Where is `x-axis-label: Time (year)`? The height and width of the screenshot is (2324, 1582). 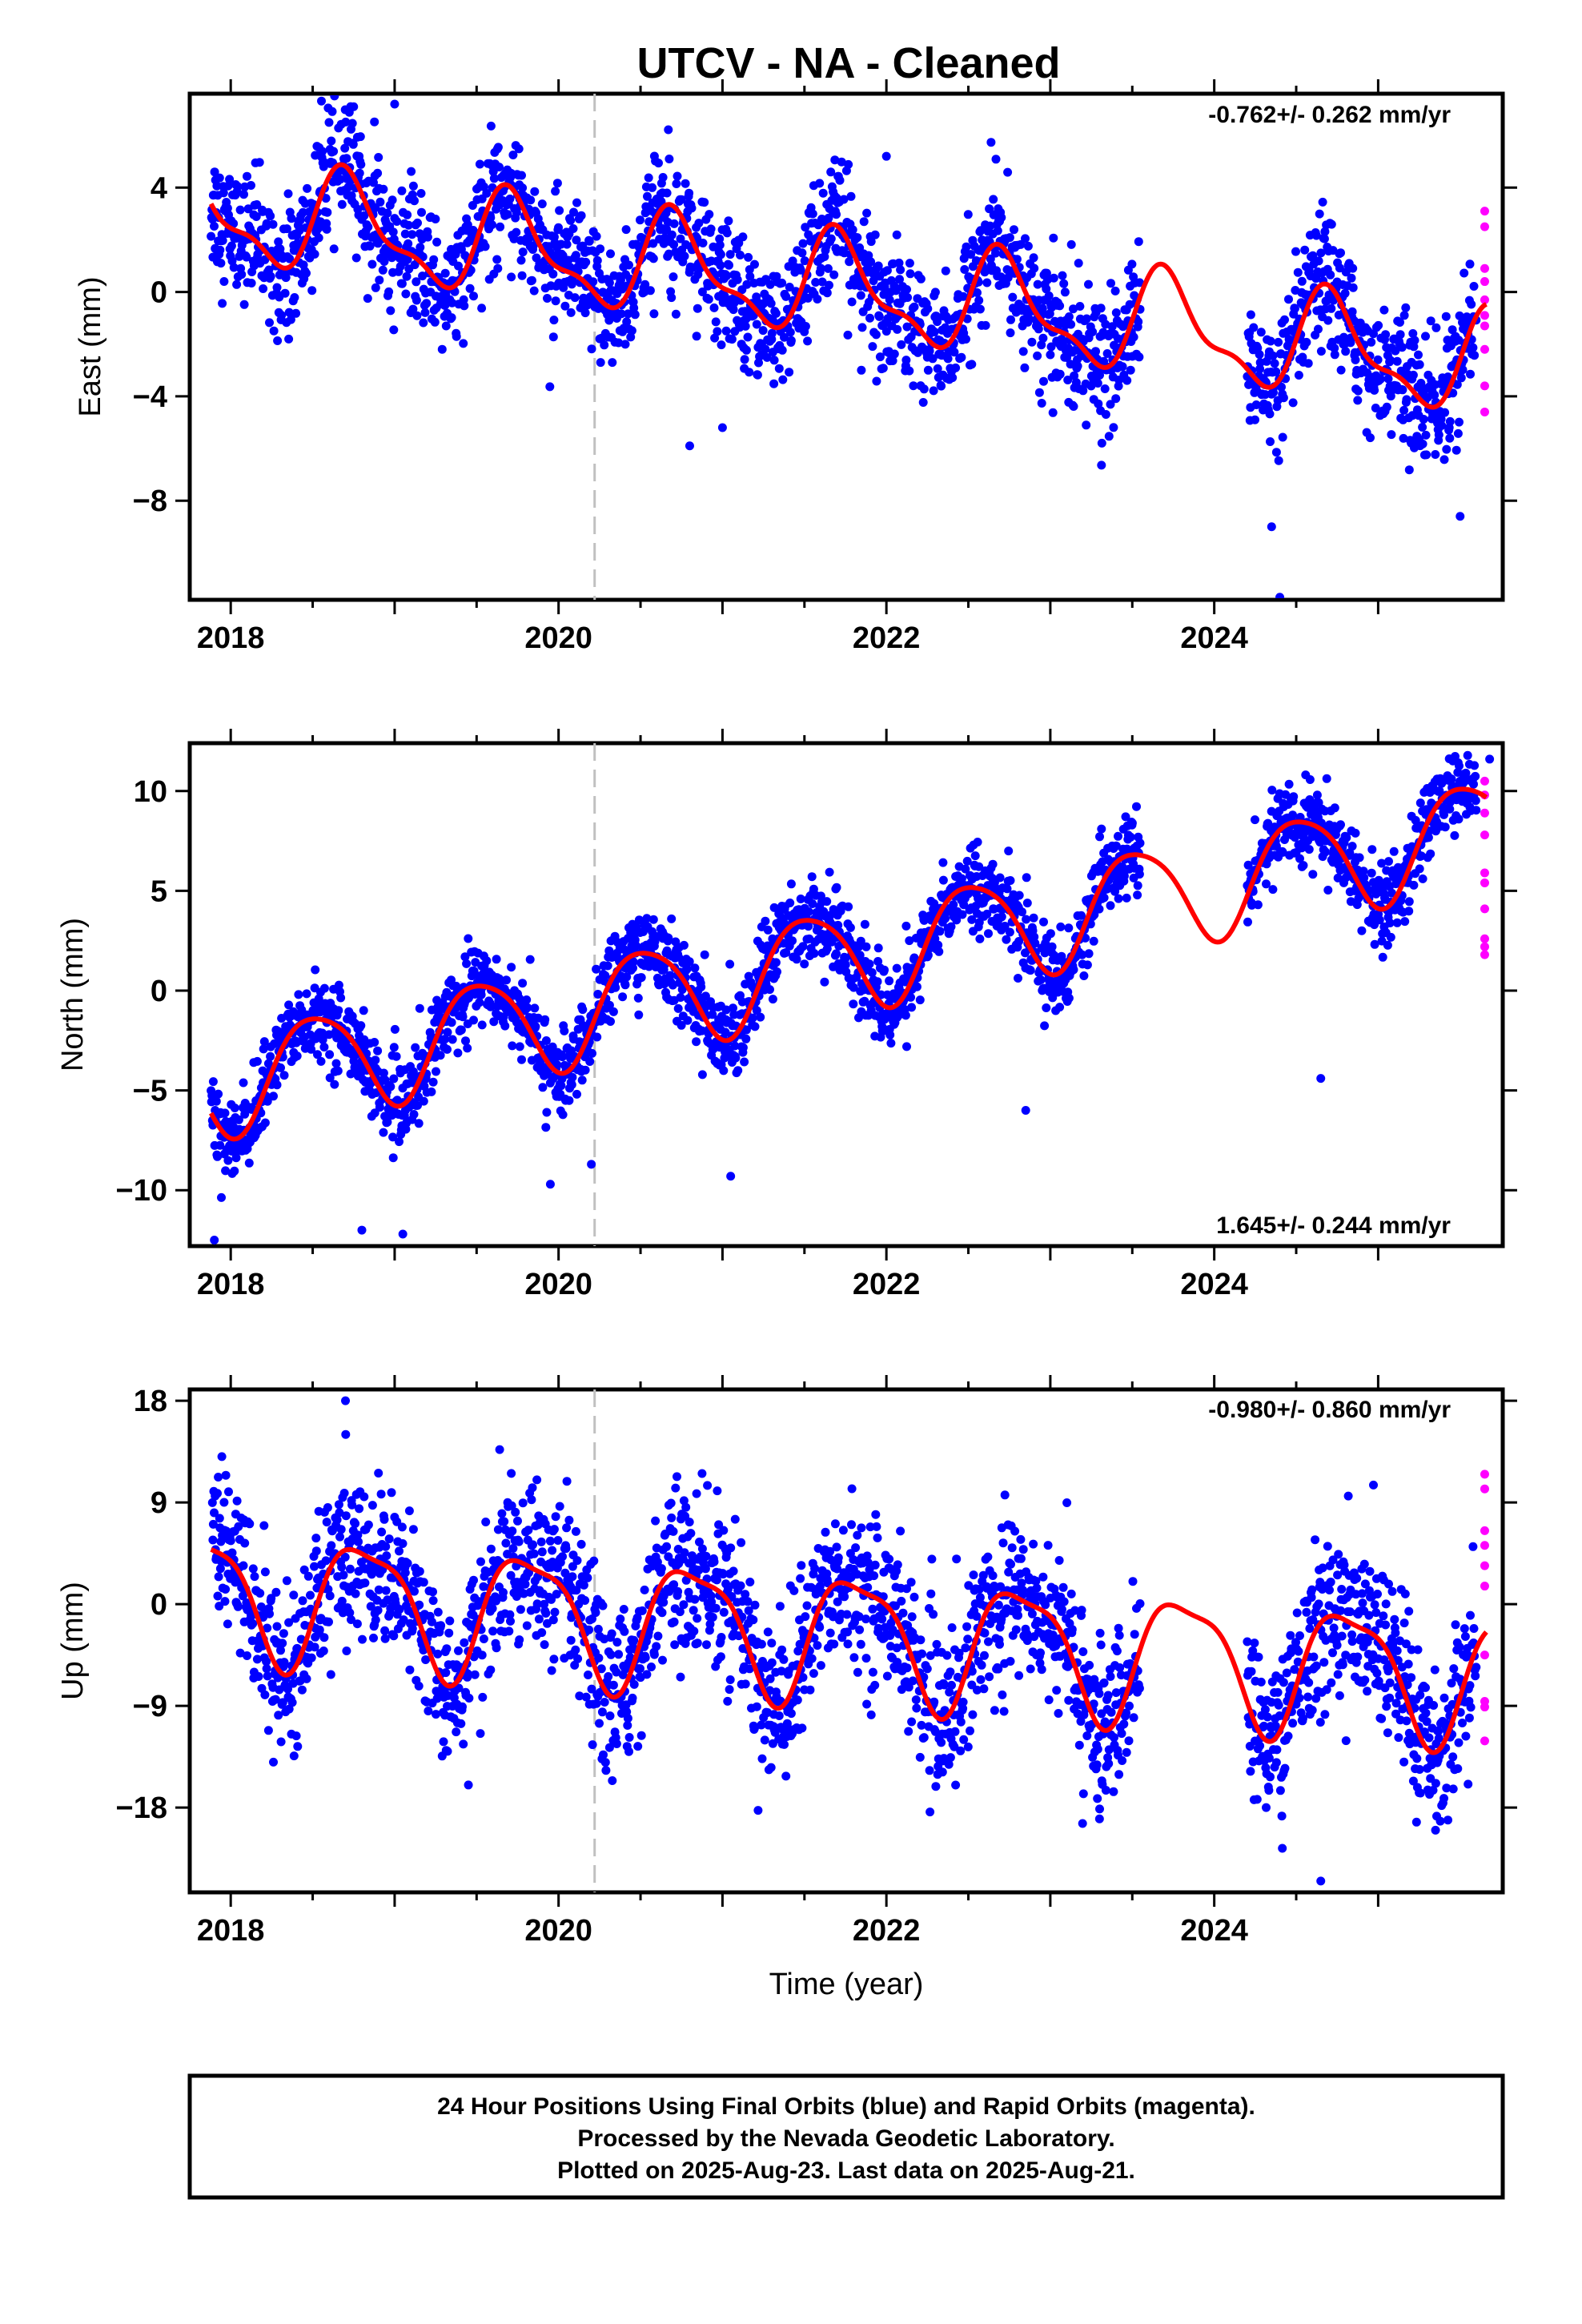
x-axis-label: Time (year) is located at coordinates (847, 1984).